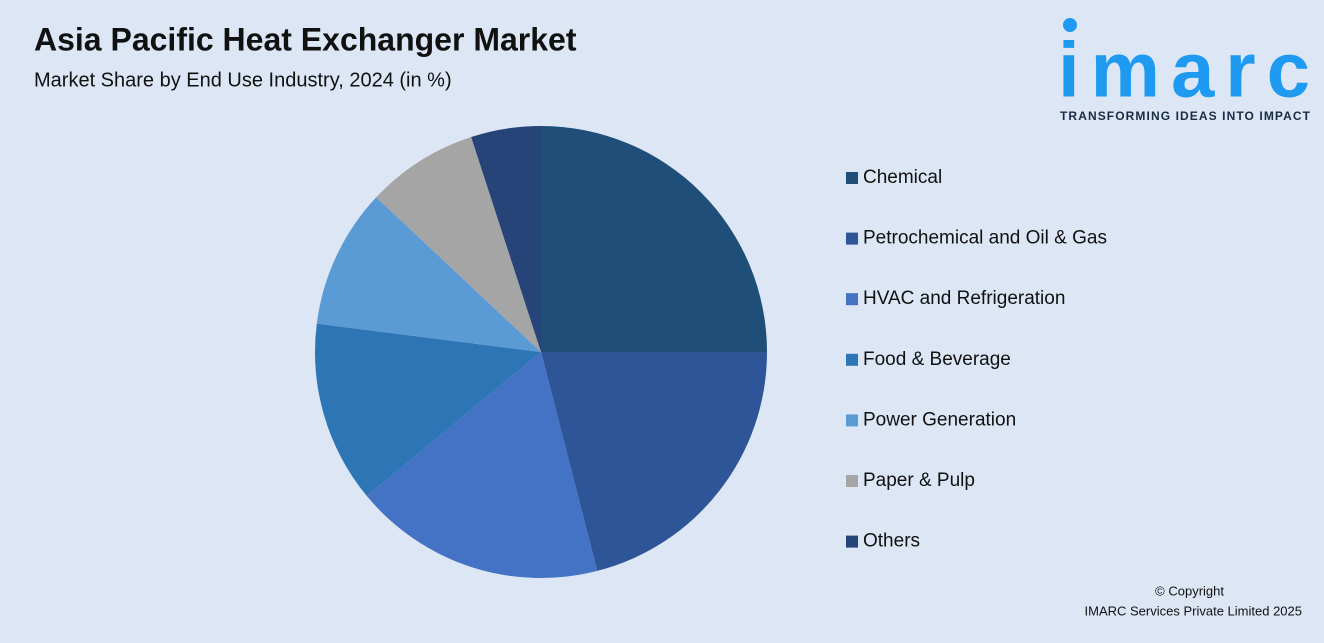 The width and height of the screenshot is (1324, 643). What do you see at coordinates (1070, 25) in the screenshot?
I see `logo-dot` at bounding box center [1070, 25].